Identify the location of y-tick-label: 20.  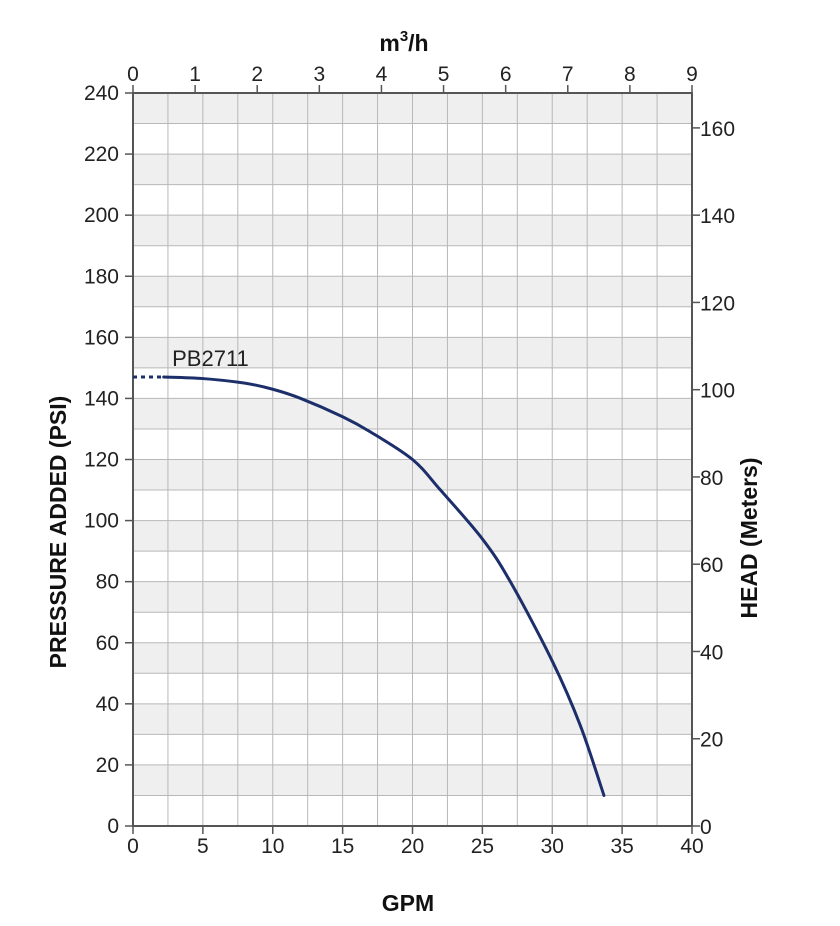
(107, 765).